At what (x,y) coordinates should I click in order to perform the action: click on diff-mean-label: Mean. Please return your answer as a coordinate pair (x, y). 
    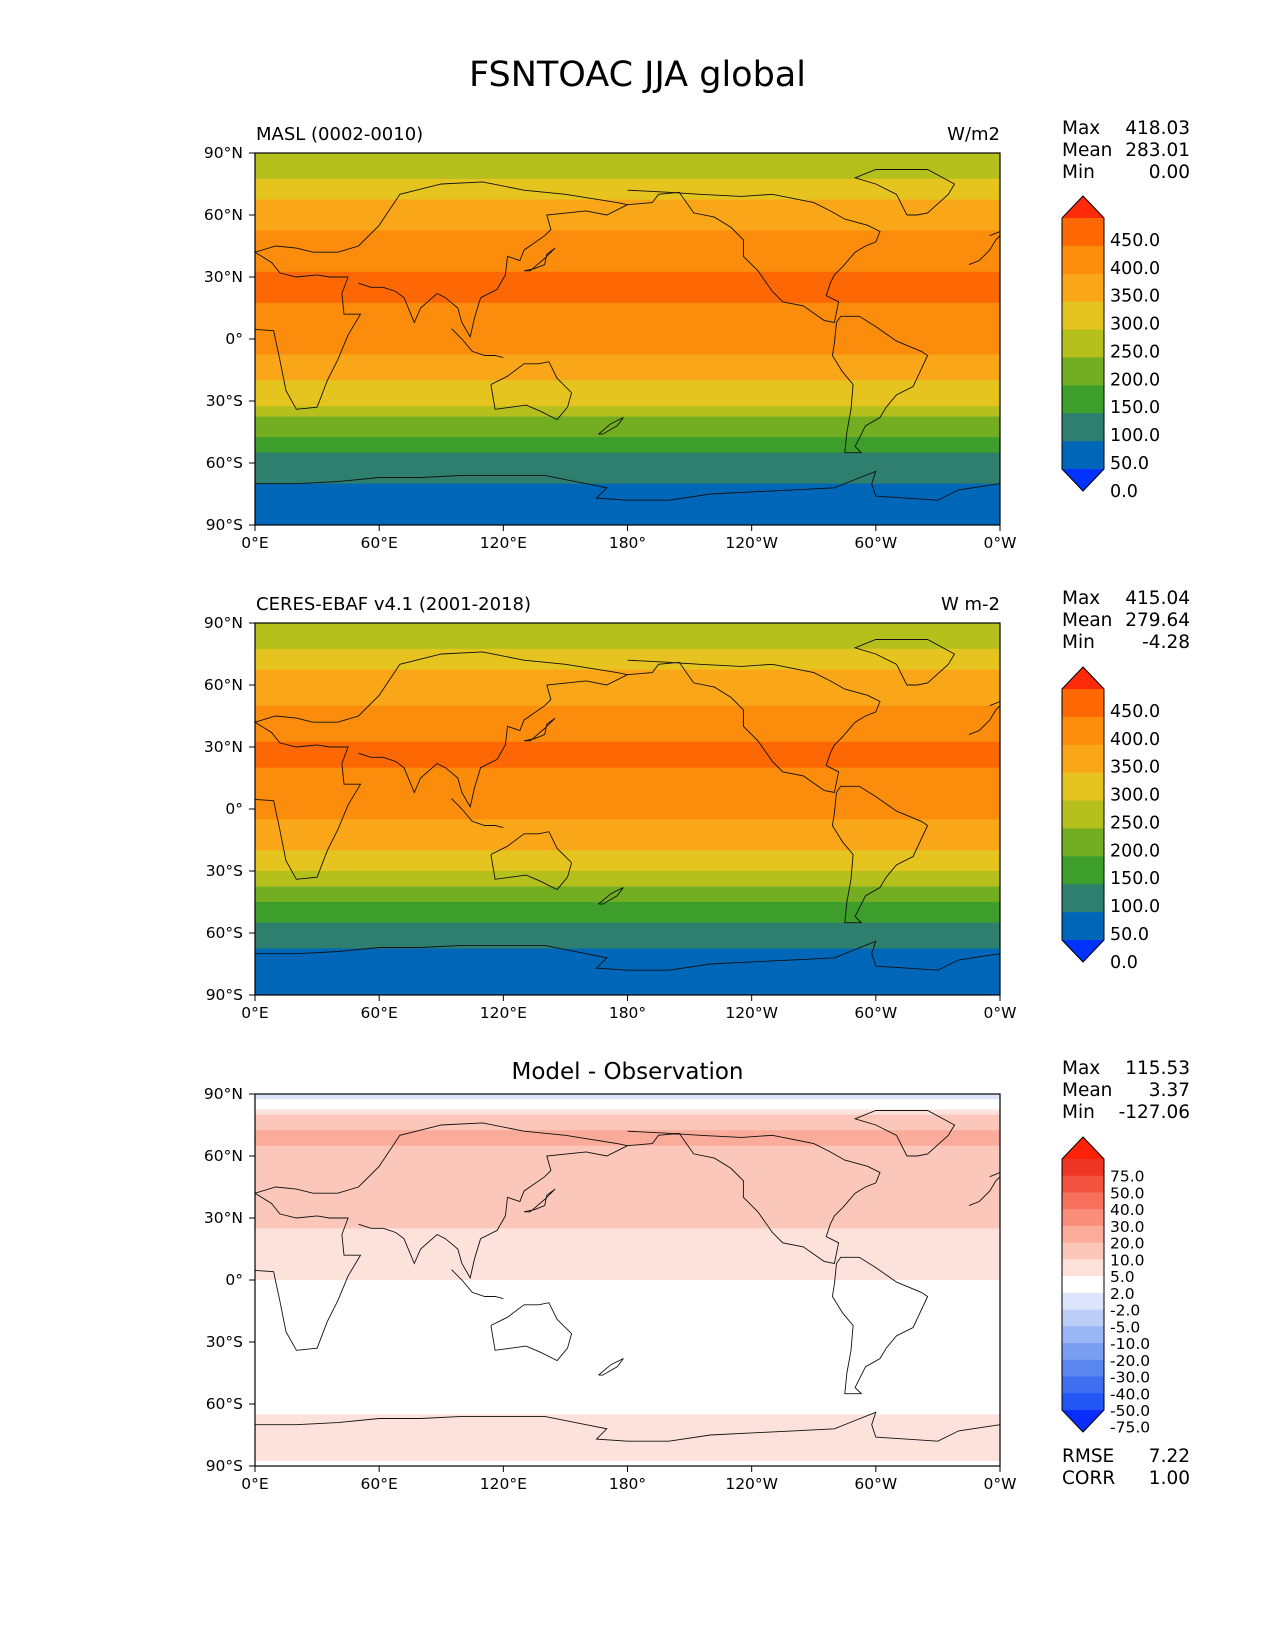
    Looking at the image, I should click on (1087, 1090).